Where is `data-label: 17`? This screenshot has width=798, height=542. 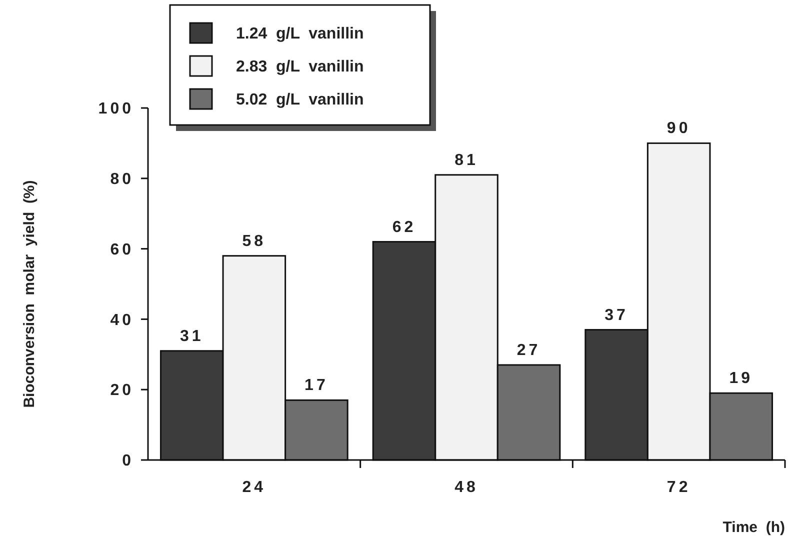 data-label: 17 is located at coordinates (316, 385).